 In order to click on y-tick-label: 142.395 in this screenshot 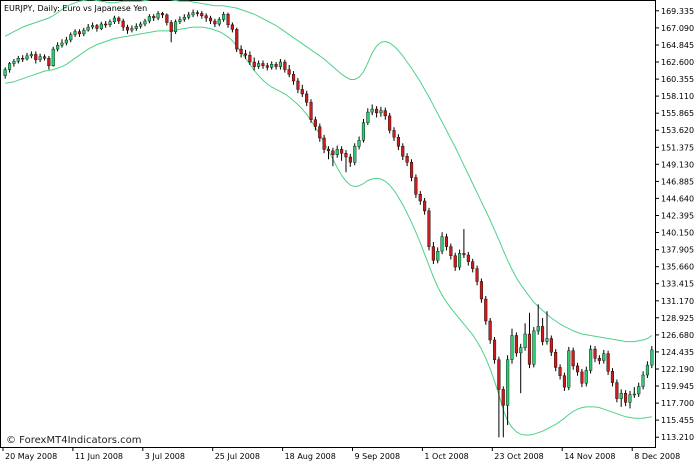, I will do `click(677, 216)`.